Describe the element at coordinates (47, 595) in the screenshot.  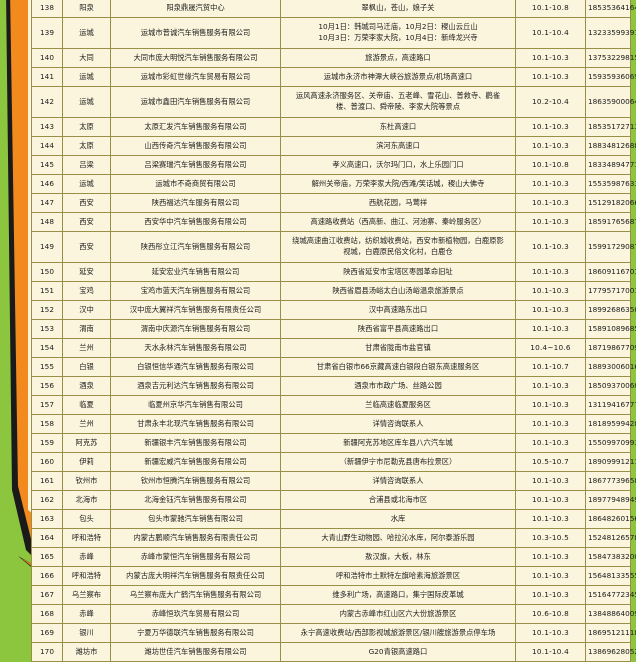
I see `cell-index: 167` at that location.